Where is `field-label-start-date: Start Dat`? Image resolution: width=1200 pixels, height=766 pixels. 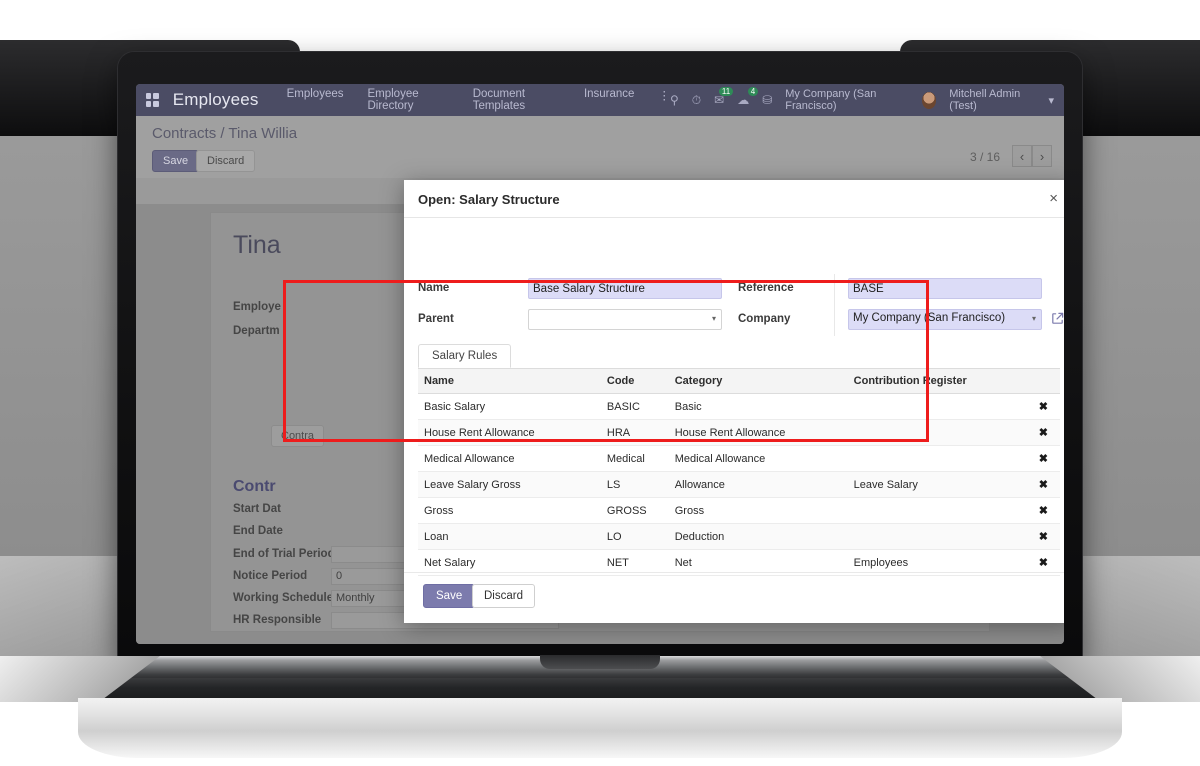
field-label-start-date: Start Dat is located at coordinates (257, 509).